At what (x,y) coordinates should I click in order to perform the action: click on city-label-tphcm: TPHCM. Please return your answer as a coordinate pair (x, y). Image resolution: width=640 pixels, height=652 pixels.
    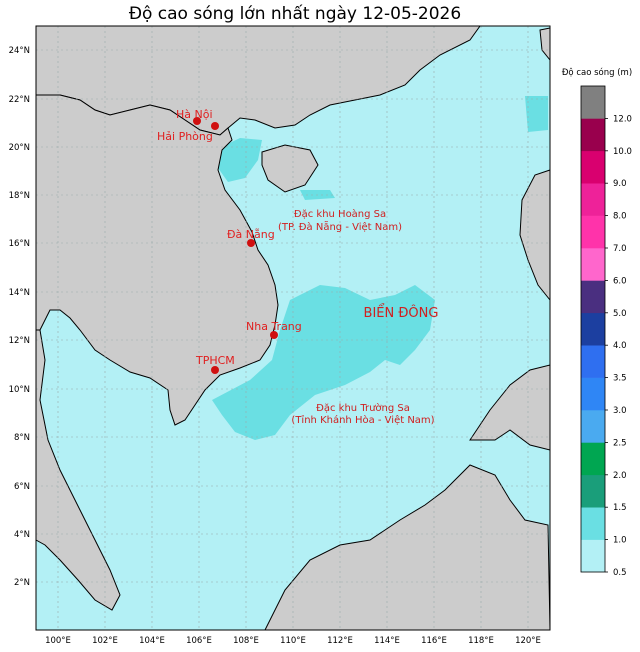
    Looking at the image, I should click on (215, 360).